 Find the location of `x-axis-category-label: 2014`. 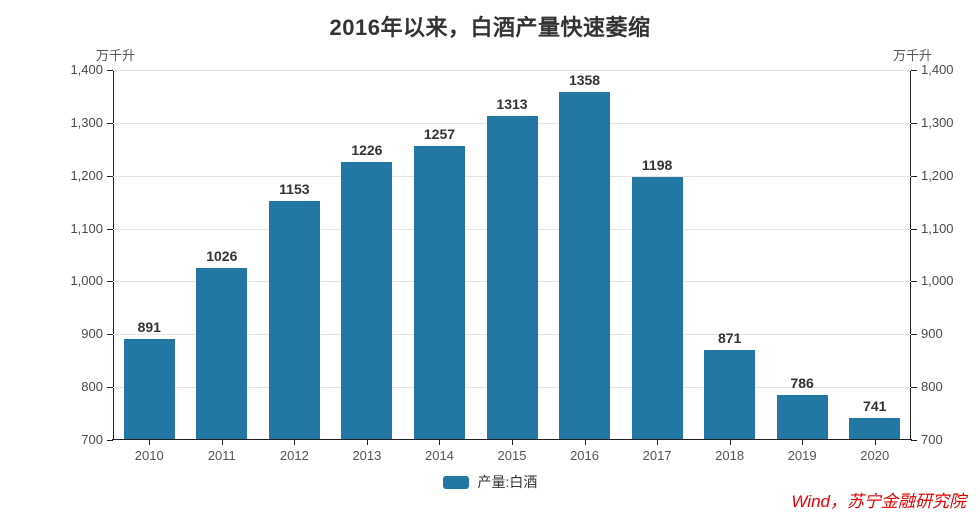

x-axis-category-label: 2014 is located at coordinates (439, 455).